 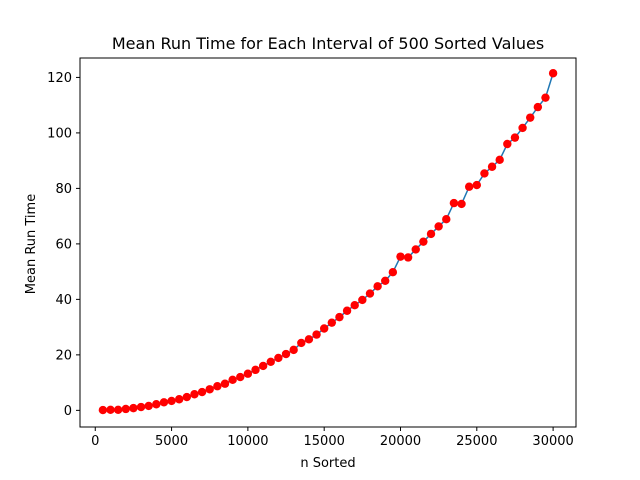 What do you see at coordinates (68, 411) in the screenshot?
I see `y-tick-label: 0` at bounding box center [68, 411].